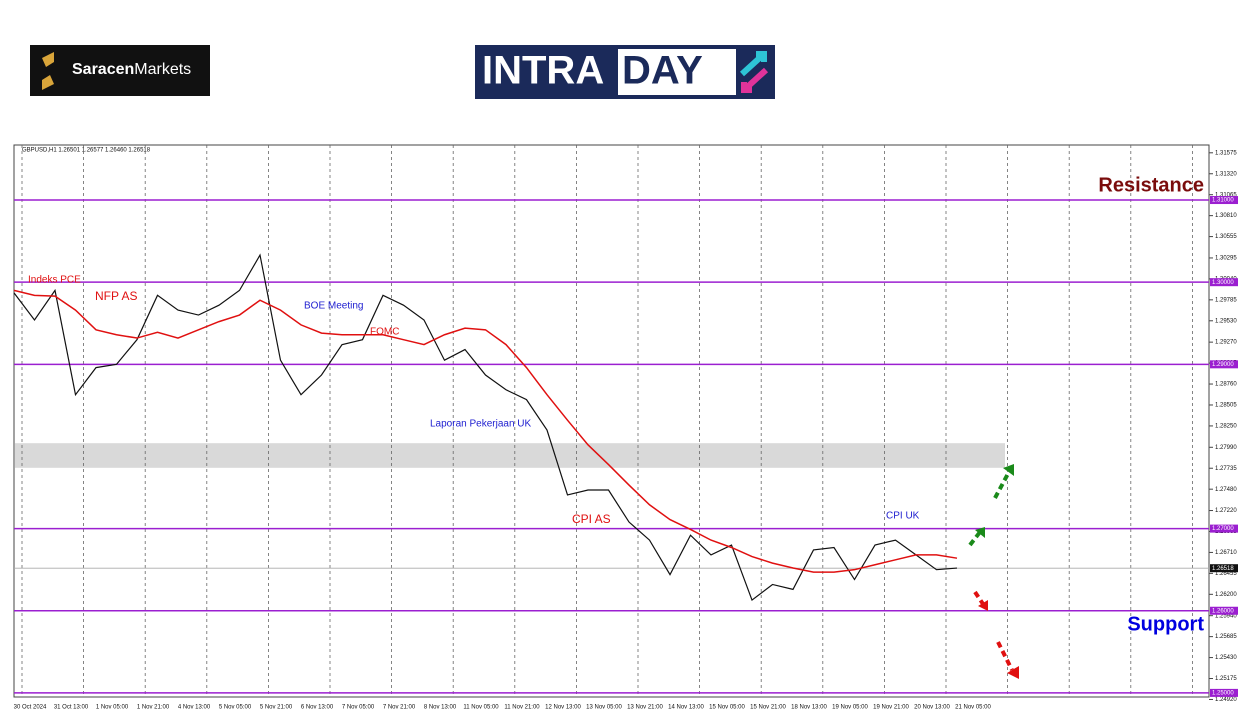  I want to click on y-tick-label: 1.29270, so click(1226, 343).